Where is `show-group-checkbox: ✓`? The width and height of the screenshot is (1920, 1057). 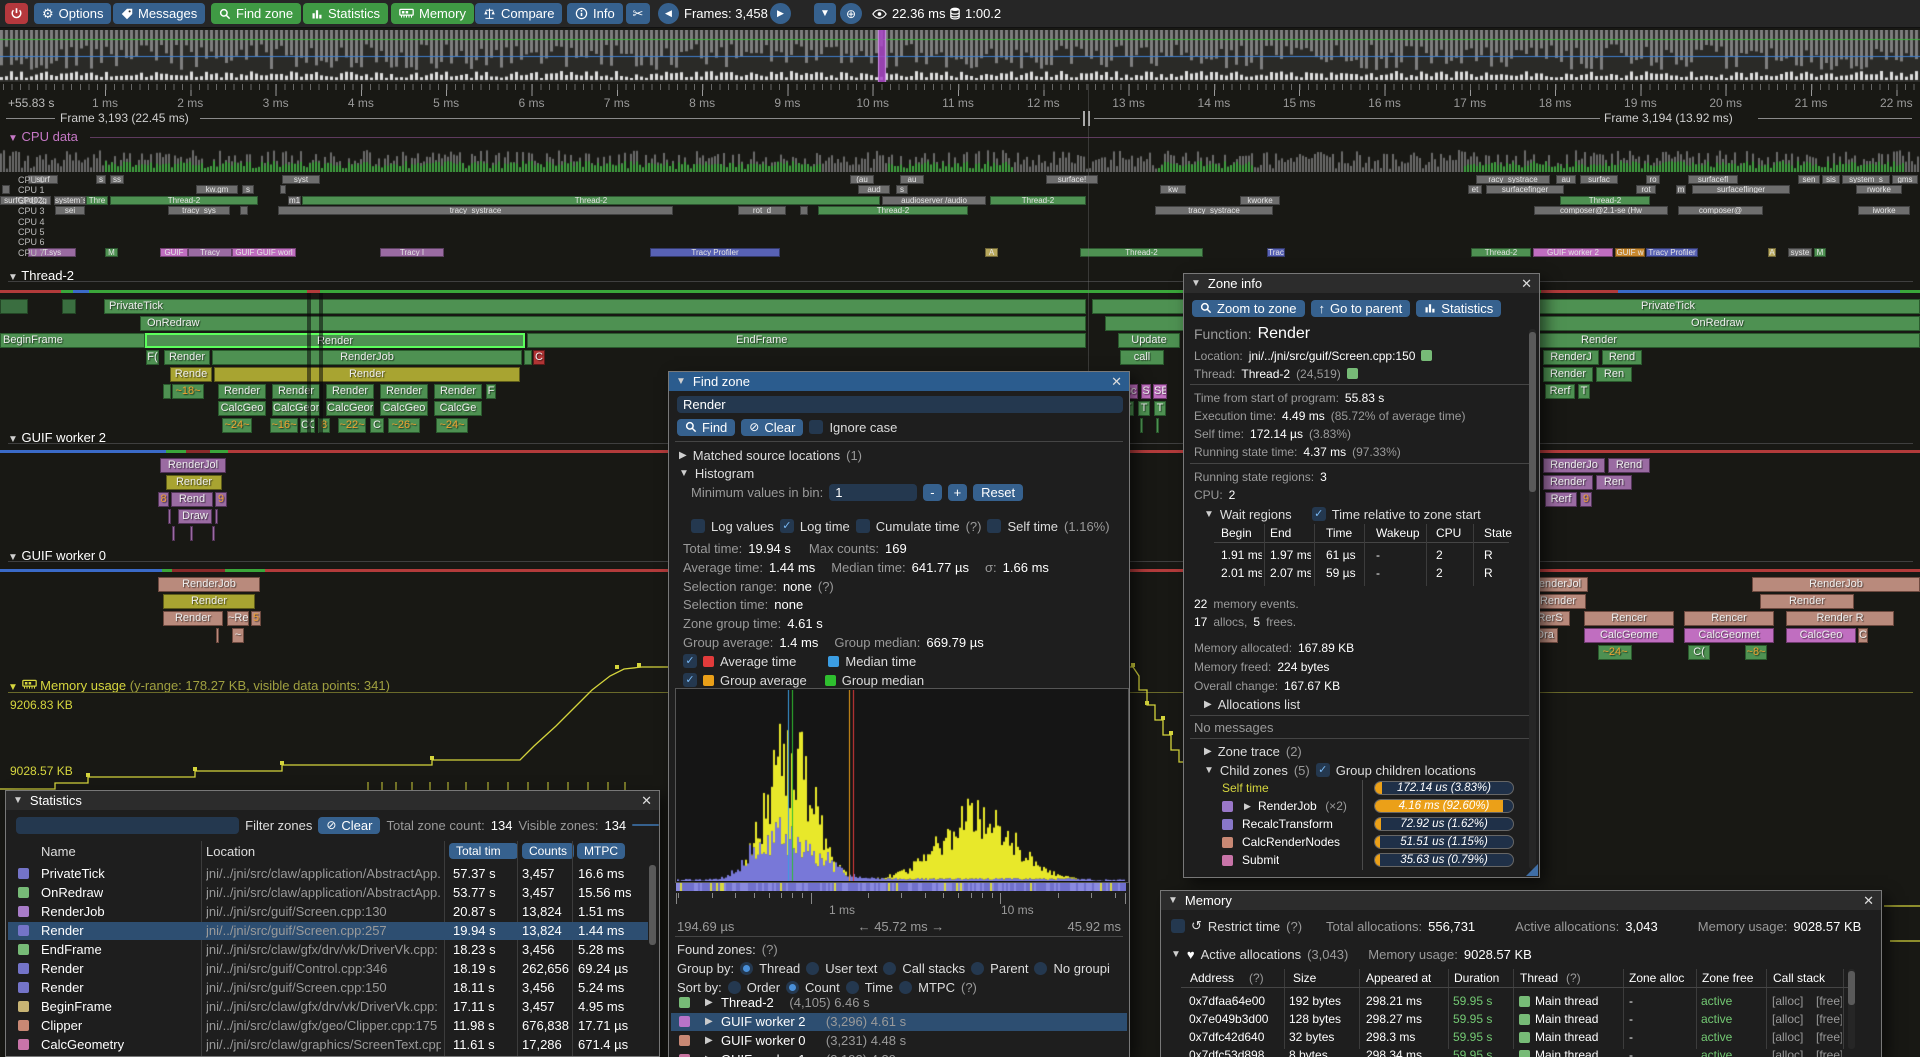
show-group-checkbox: ✓ is located at coordinates (690, 680).